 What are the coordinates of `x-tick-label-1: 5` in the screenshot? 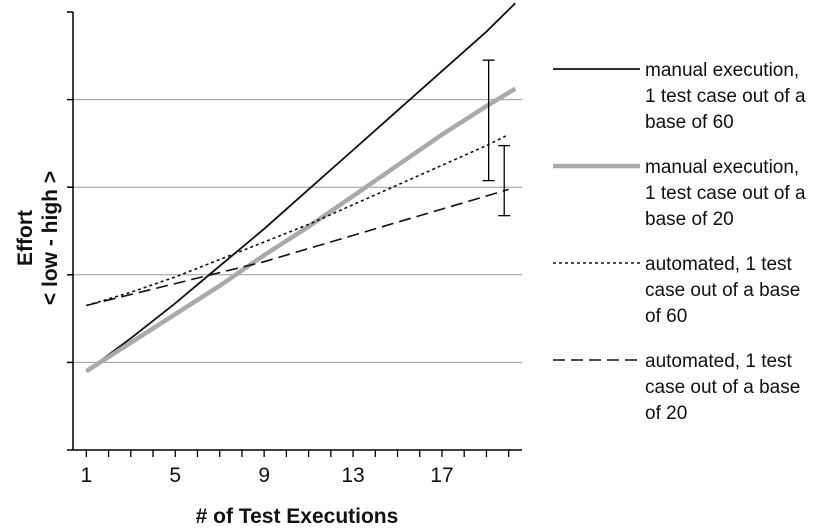 It's located at (175, 475).